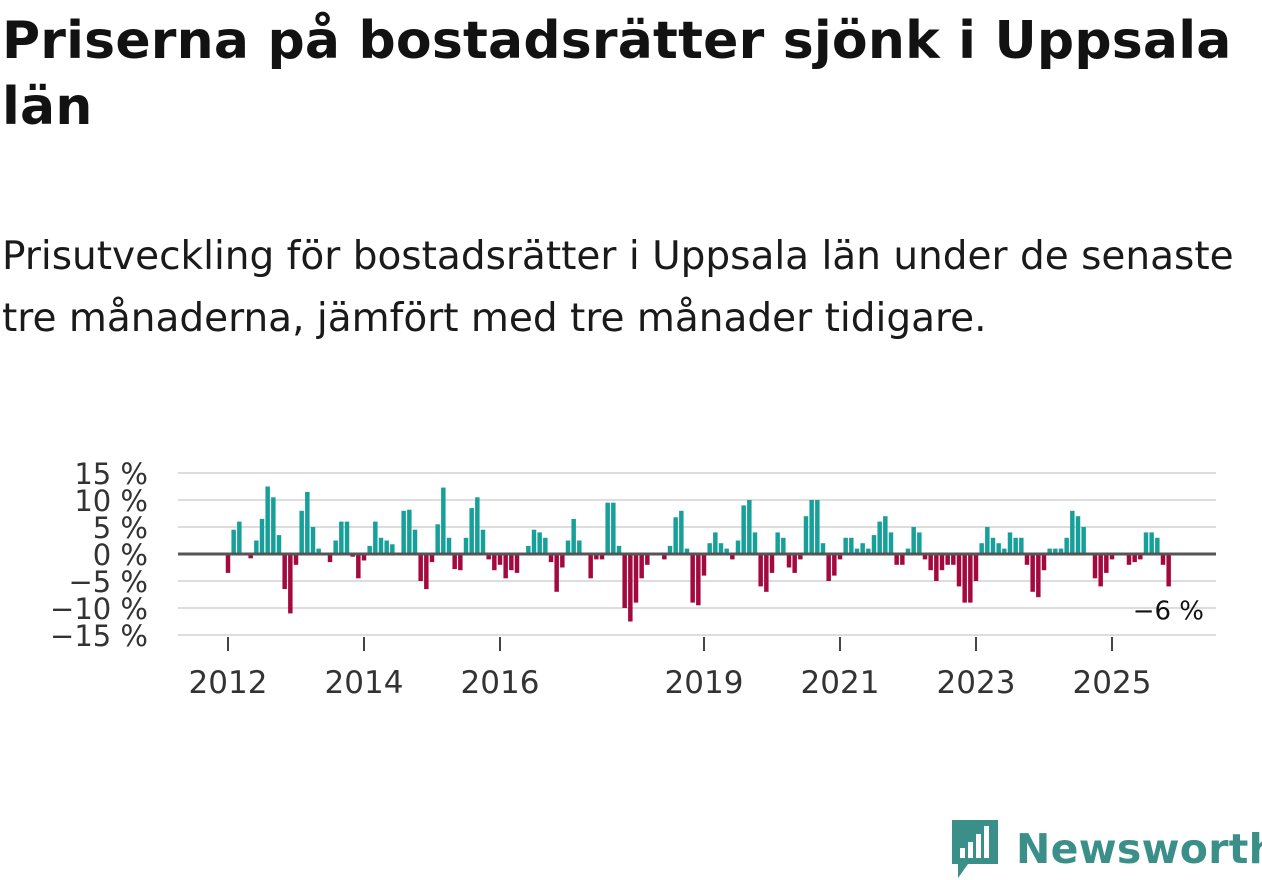  What do you see at coordinates (500, 683) in the screenshot?
I see `x-tick-label: 2016` at bounding box center [500, 683].